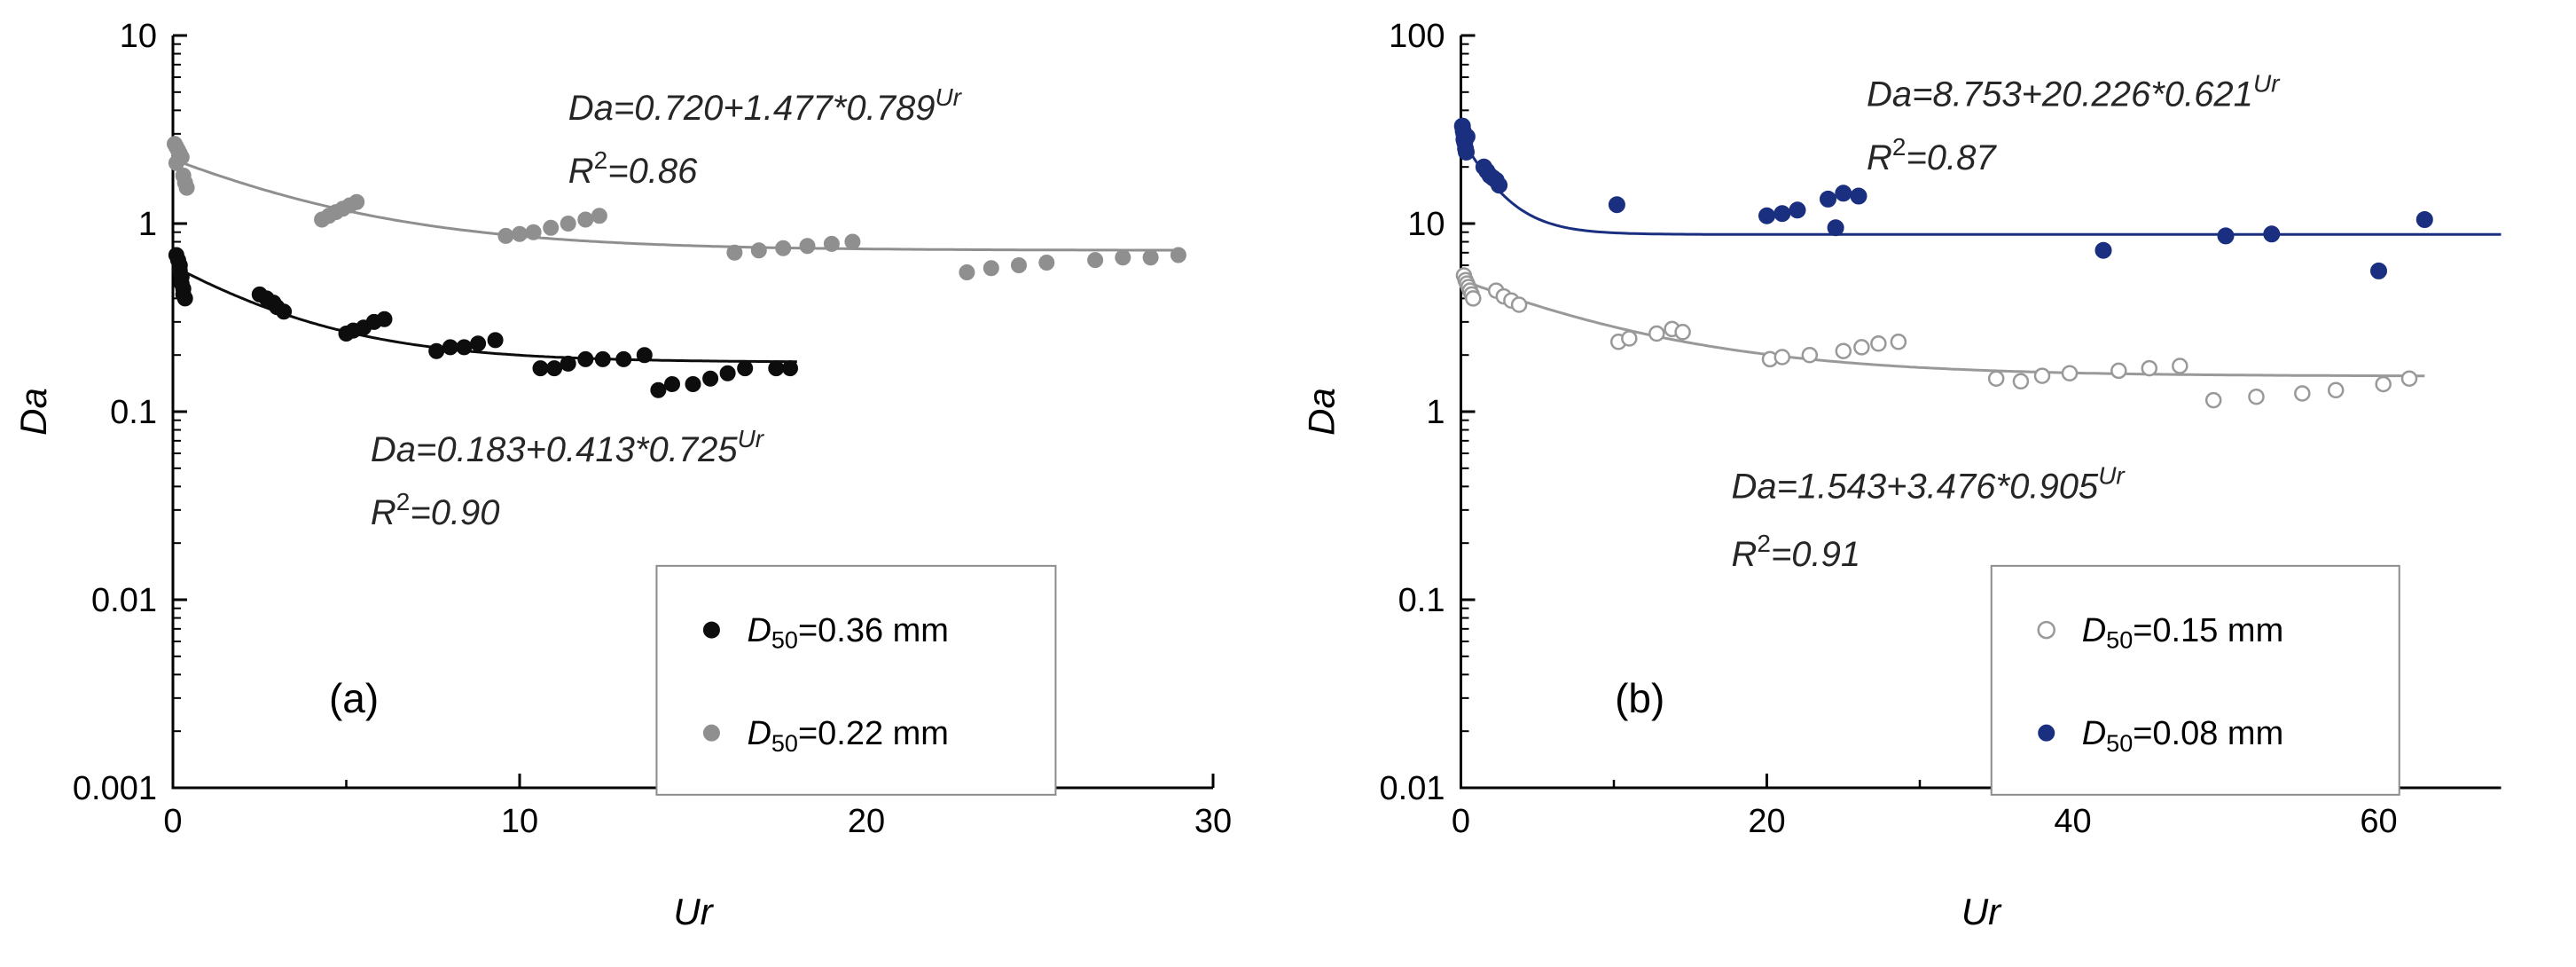  I want to click on y-tick-label: 0.01, so click(124, 600).